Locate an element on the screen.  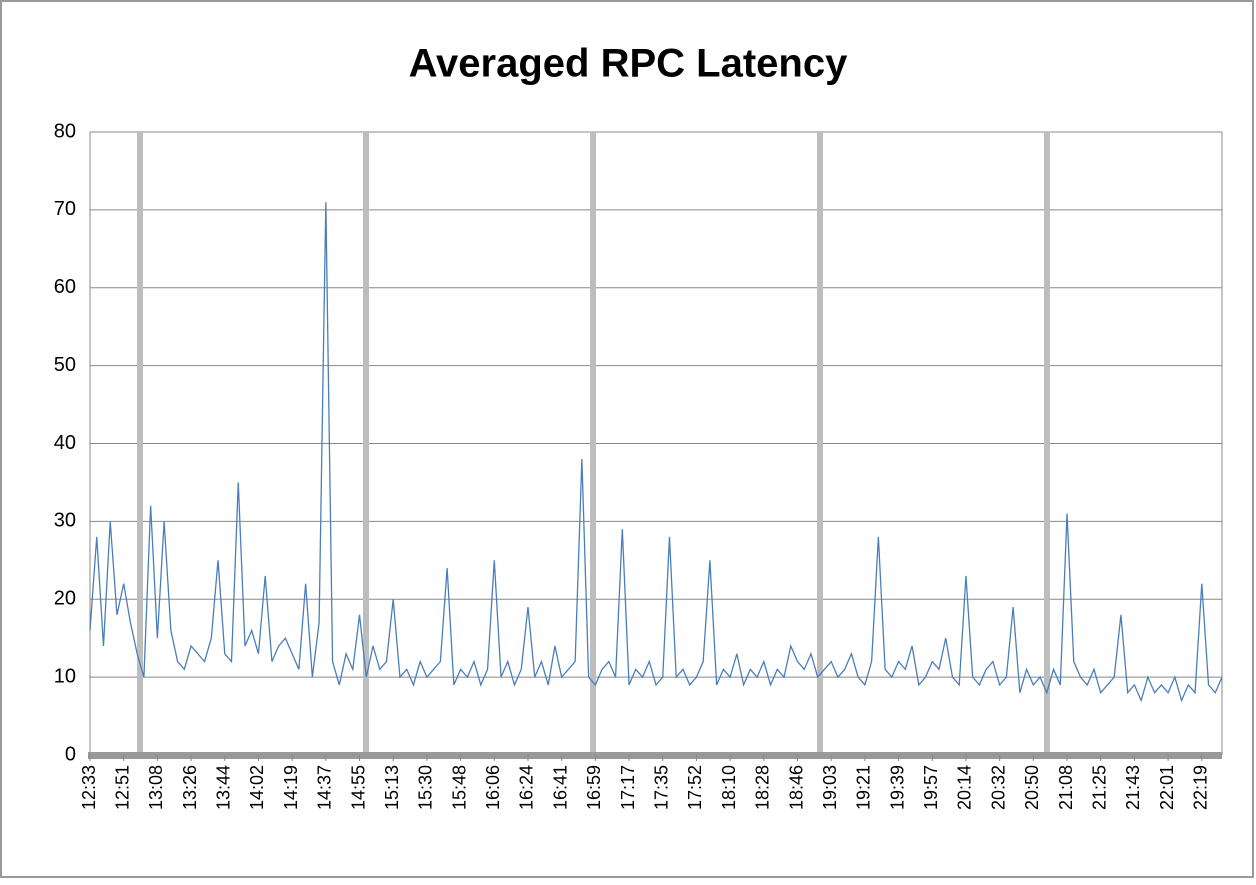
x-tick-label: 19:03 is located at coordinates (830, 787).